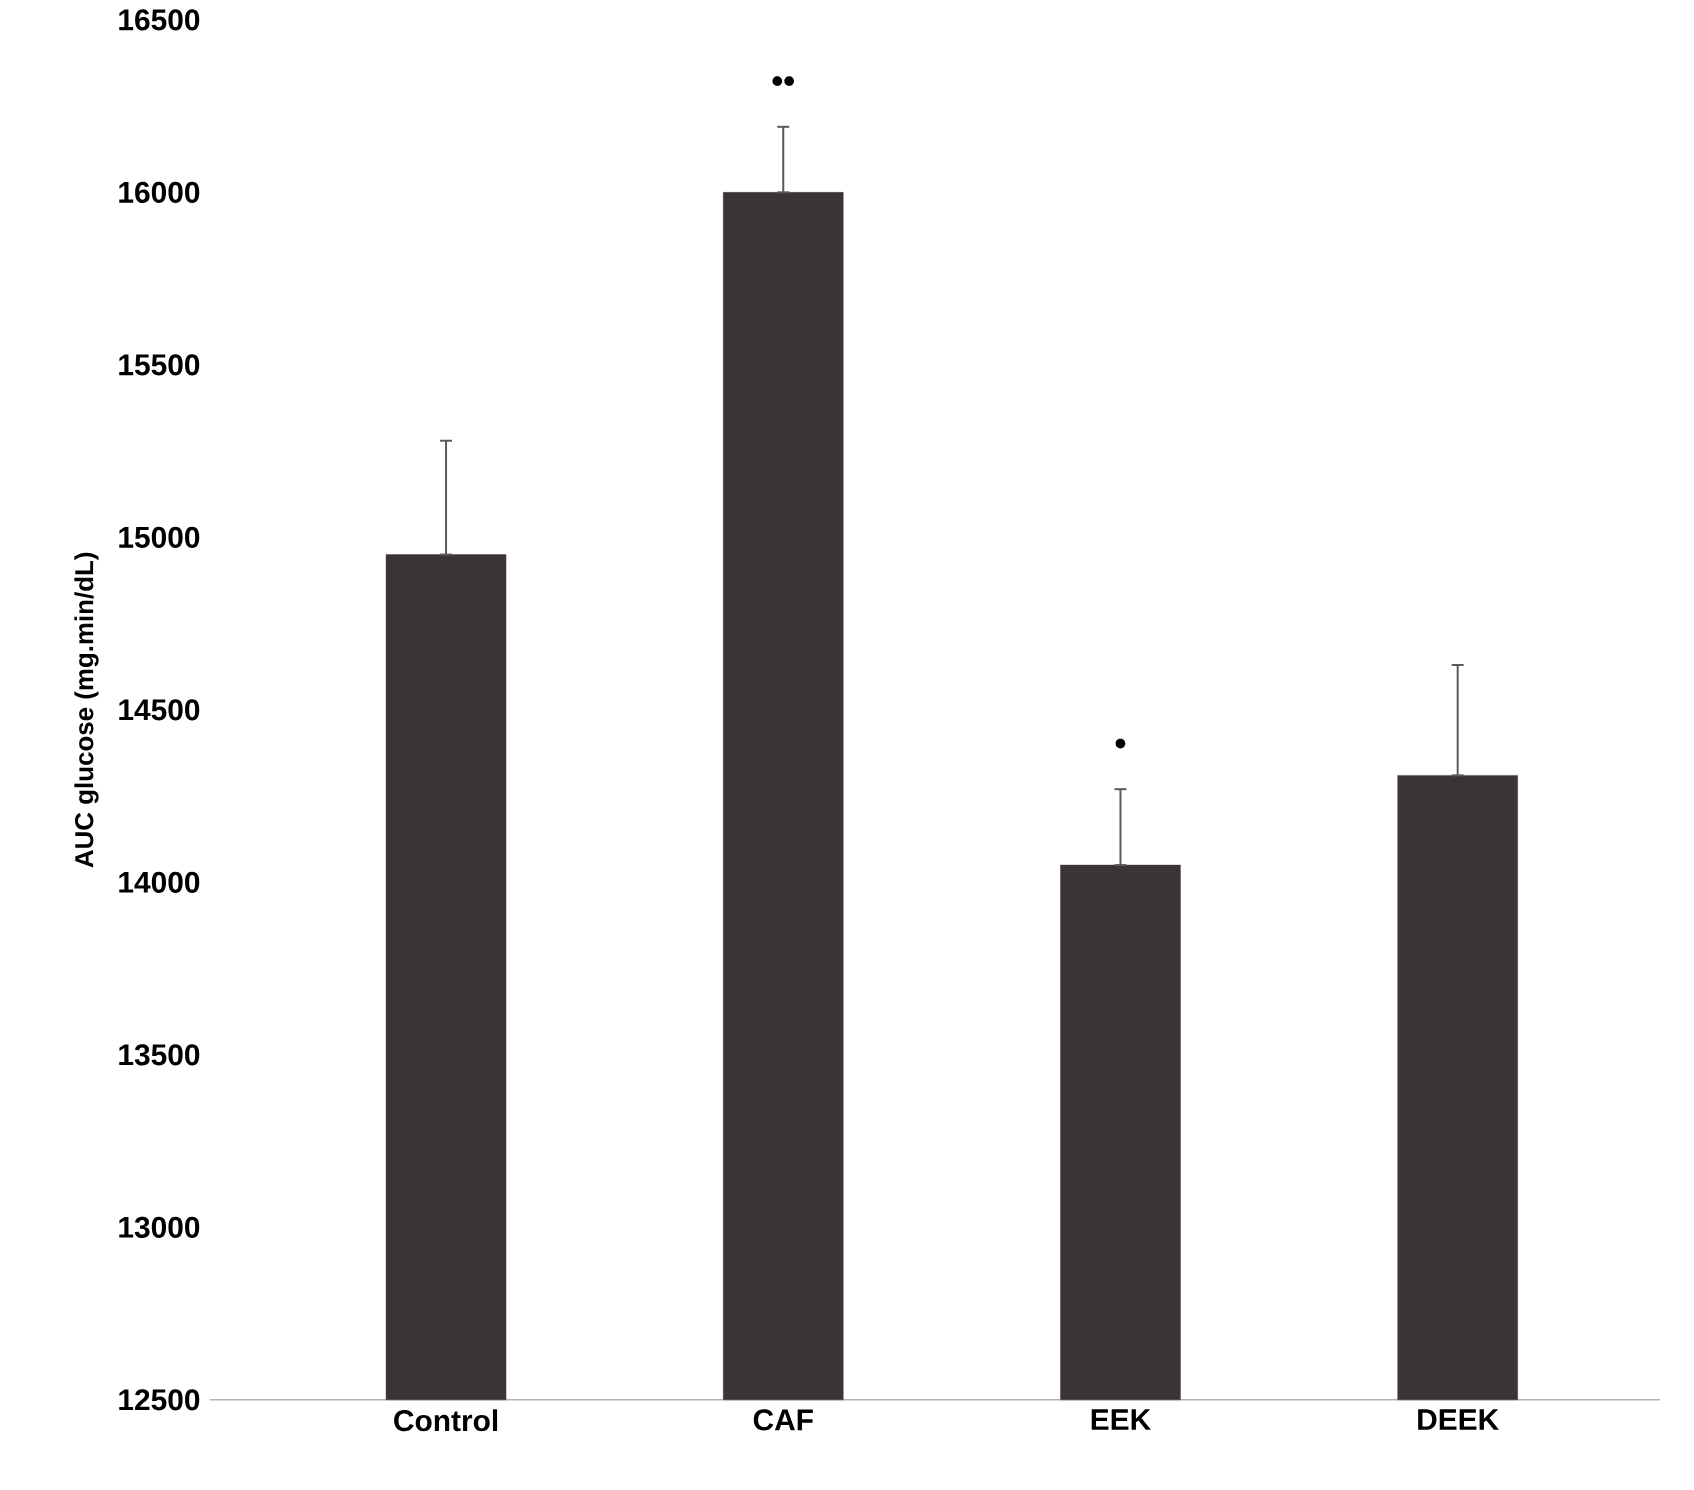 Image resolution: width=1694 pixels, height=1490 pixels. What do you see at coordinates (159, 192) in the screenshot?
I see `y-tick-label: 16000` at bounding box center [159, 192].